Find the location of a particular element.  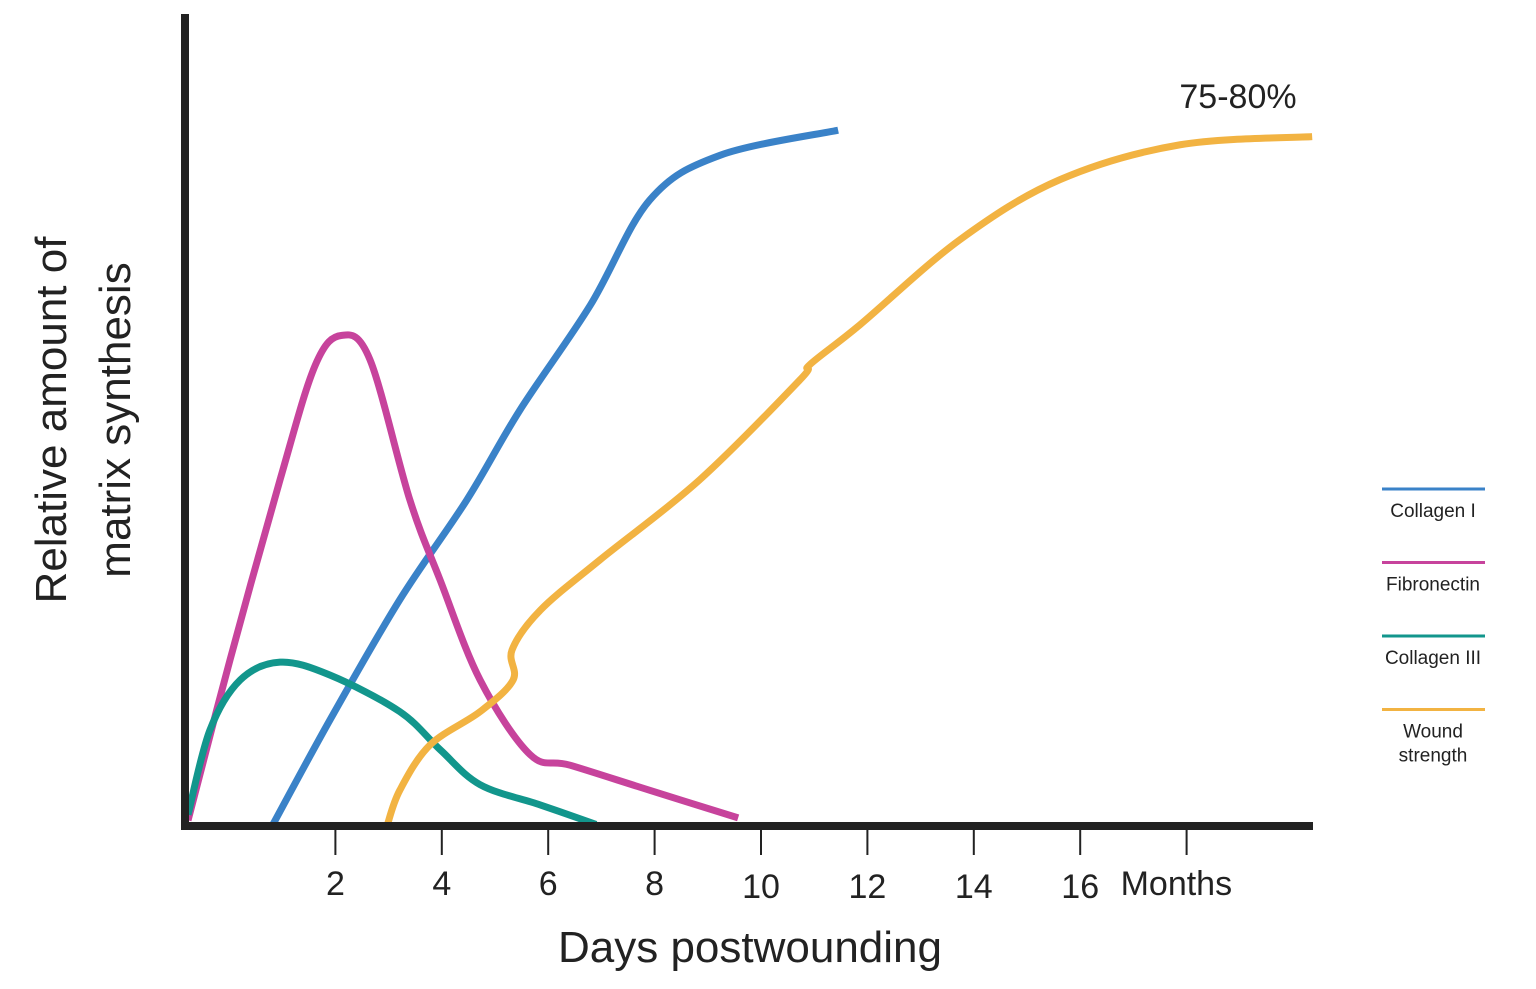

series-collagen-iii is located at coordinates (391, 743).